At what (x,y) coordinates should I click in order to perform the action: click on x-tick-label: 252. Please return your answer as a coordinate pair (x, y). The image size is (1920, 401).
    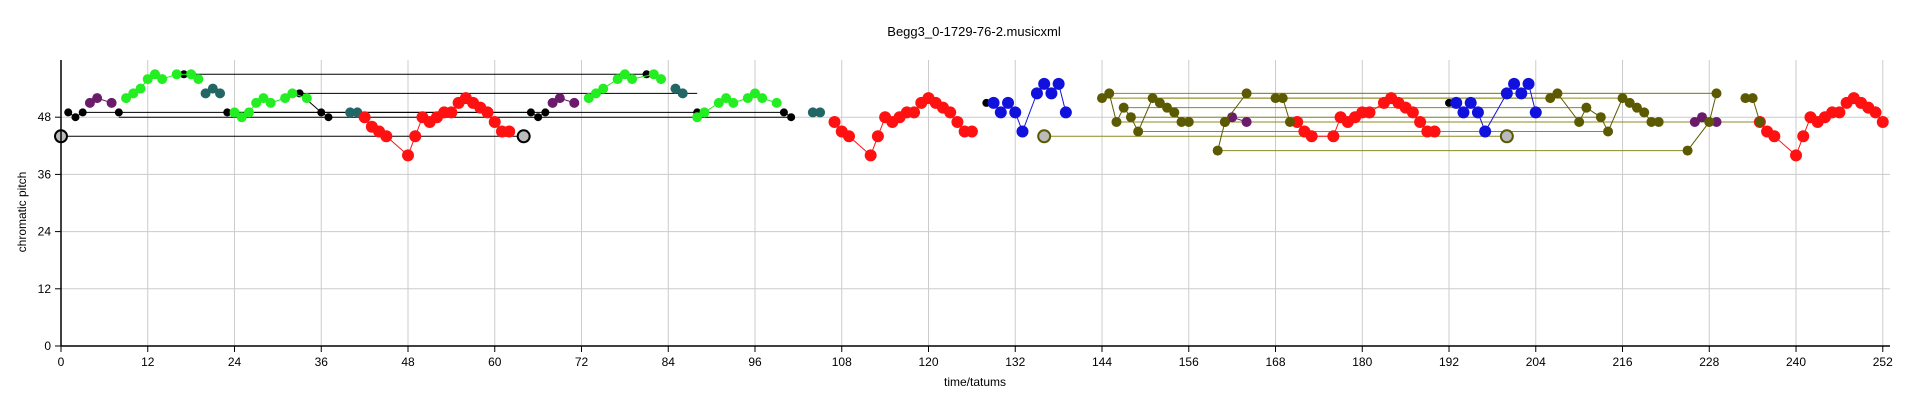
    Looking at the image, I should click on (1883, 362).